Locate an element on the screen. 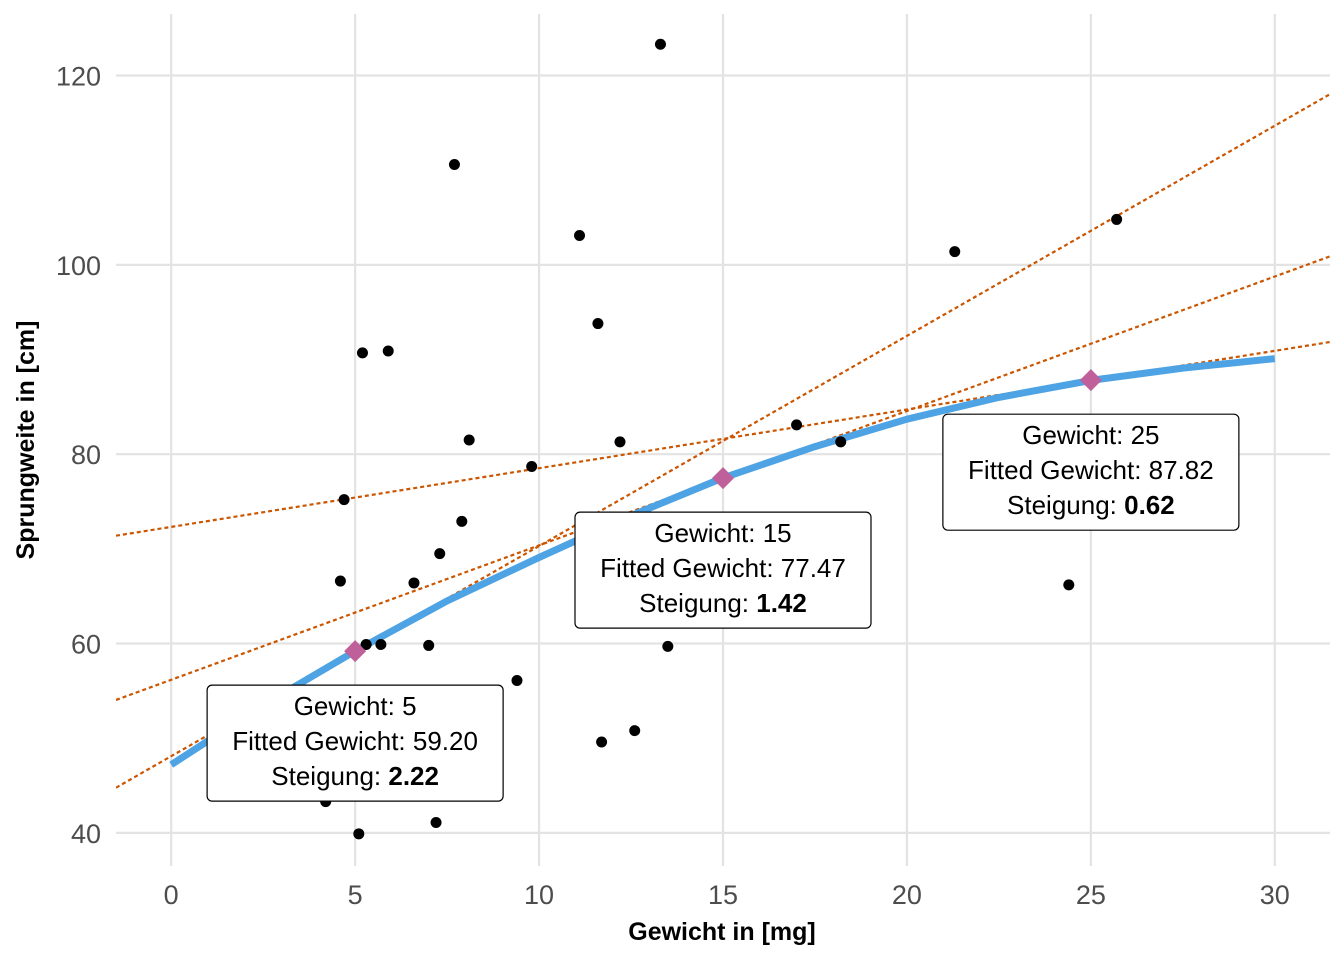 This screenshot has width=1344, height=960. x-tick-label: 20 is located at coordinates (907, 895).